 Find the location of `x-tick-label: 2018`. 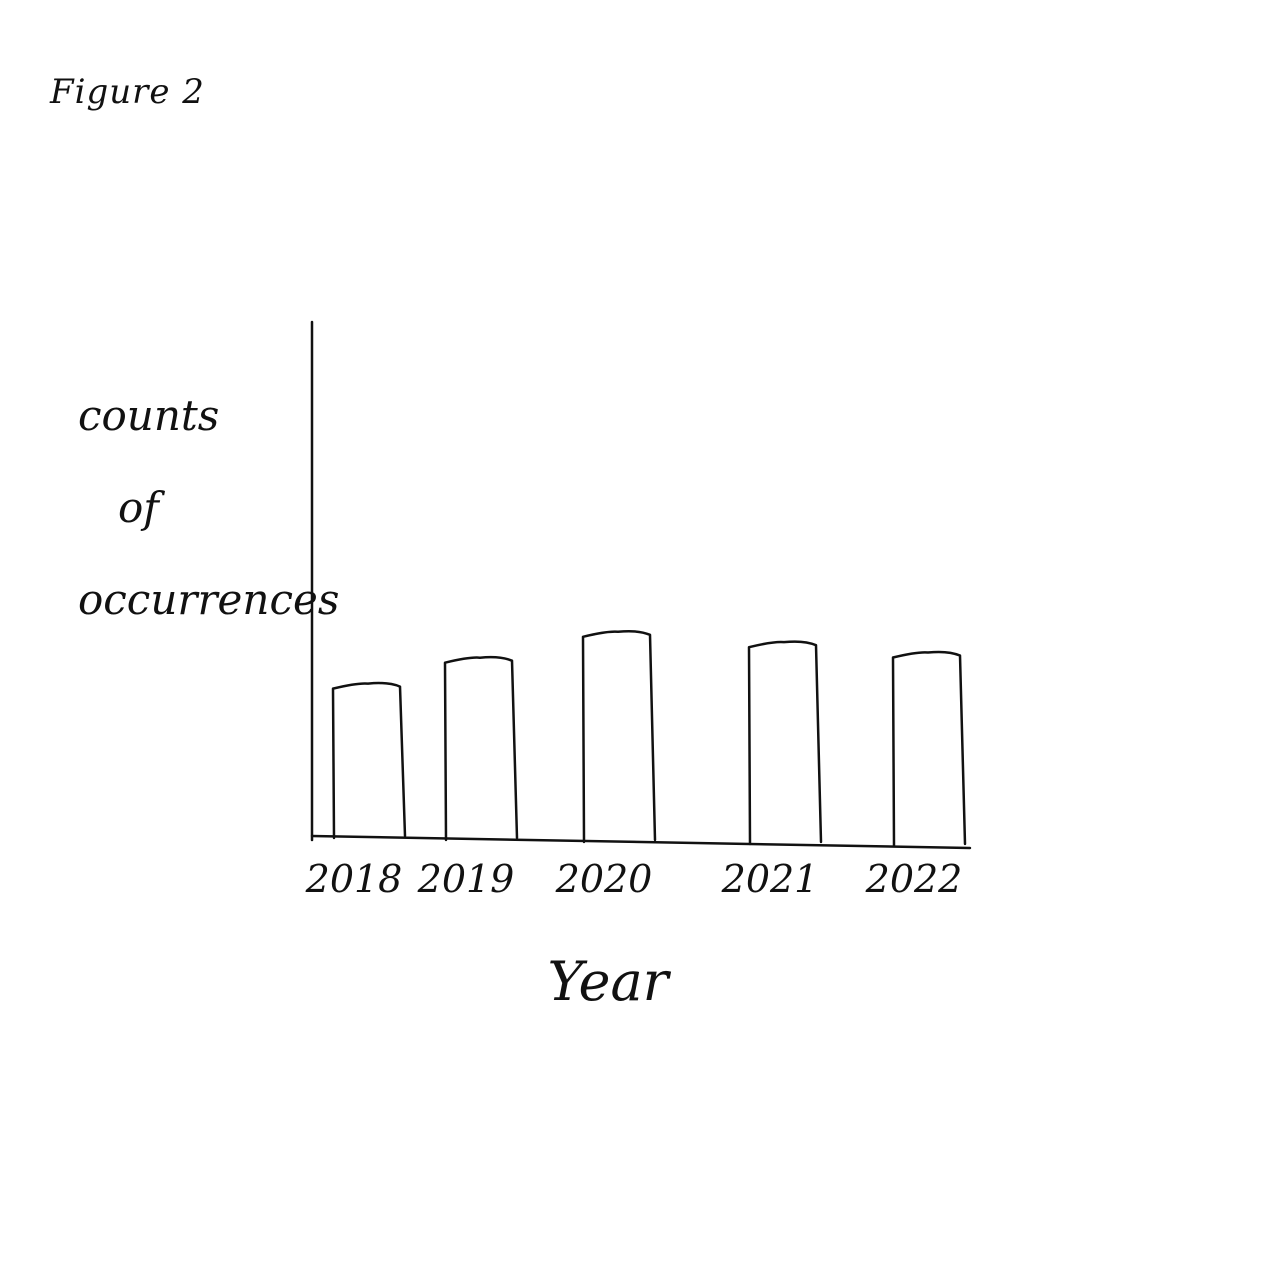

x-tick-label: 2018 is located at coordinates (354, 879).